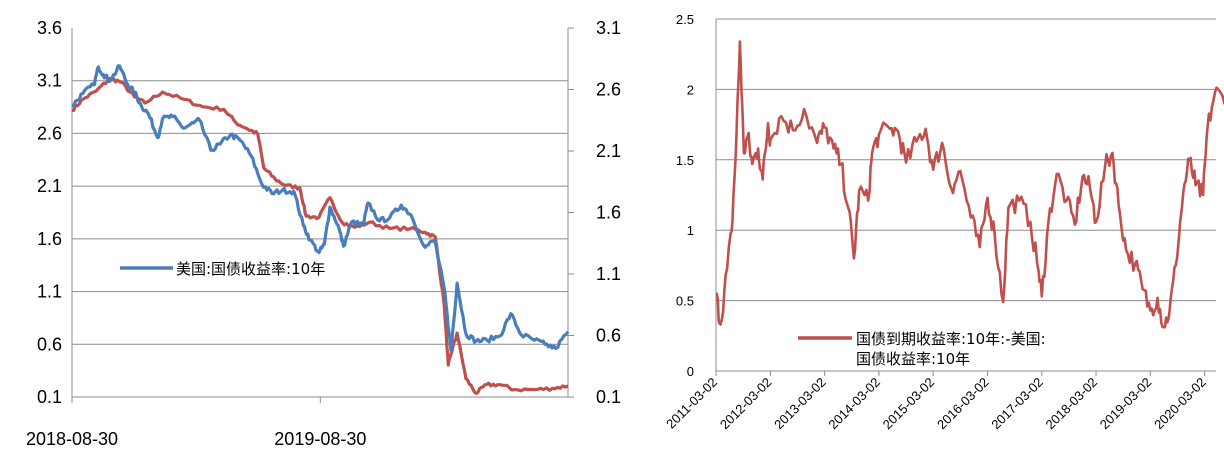 The width and height of the screenshot is (1224, 468). I want to click on x-tick-label: 2019-08-30, so click(320, 439).